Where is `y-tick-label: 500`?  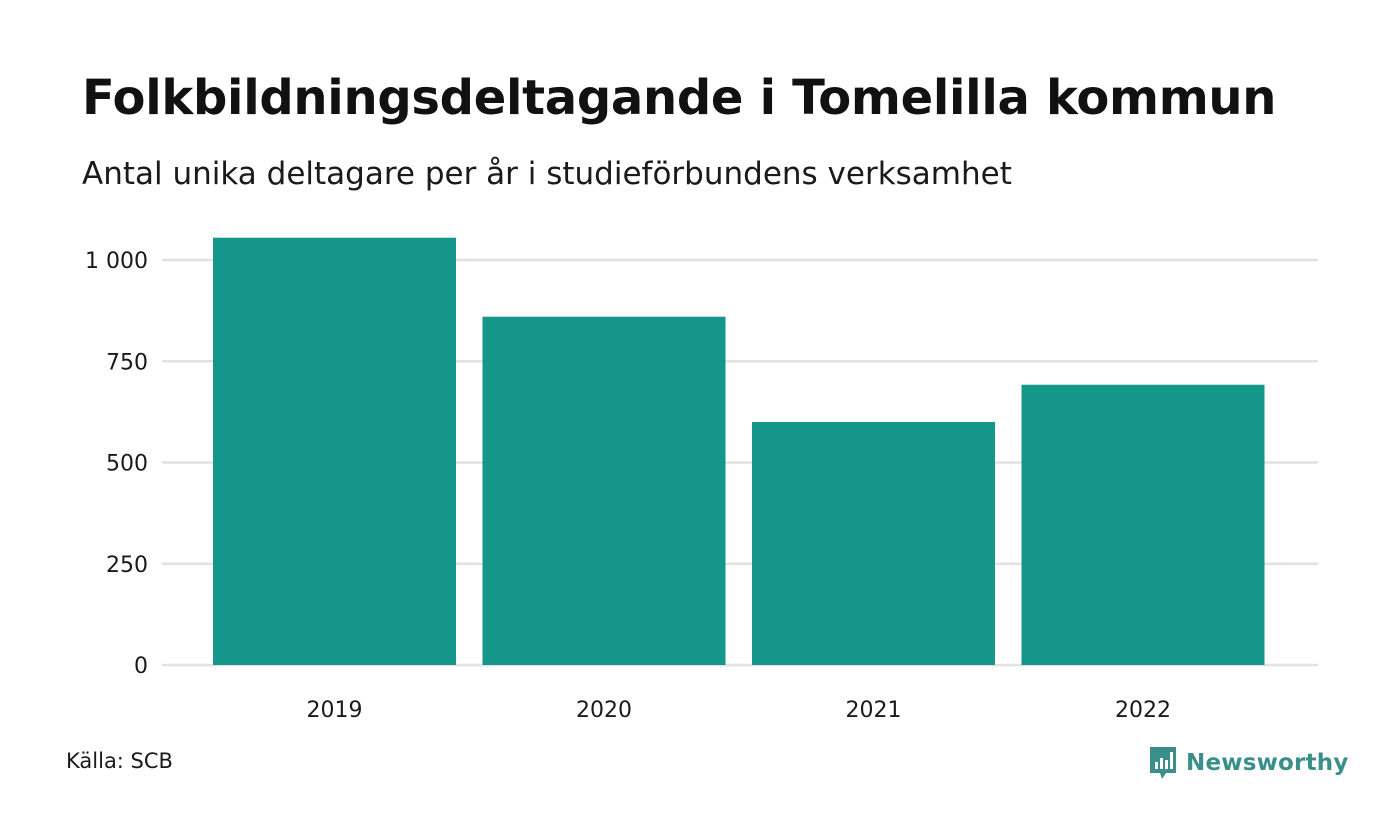
y-tick-label: 500 is located at coordinates (127, 464).